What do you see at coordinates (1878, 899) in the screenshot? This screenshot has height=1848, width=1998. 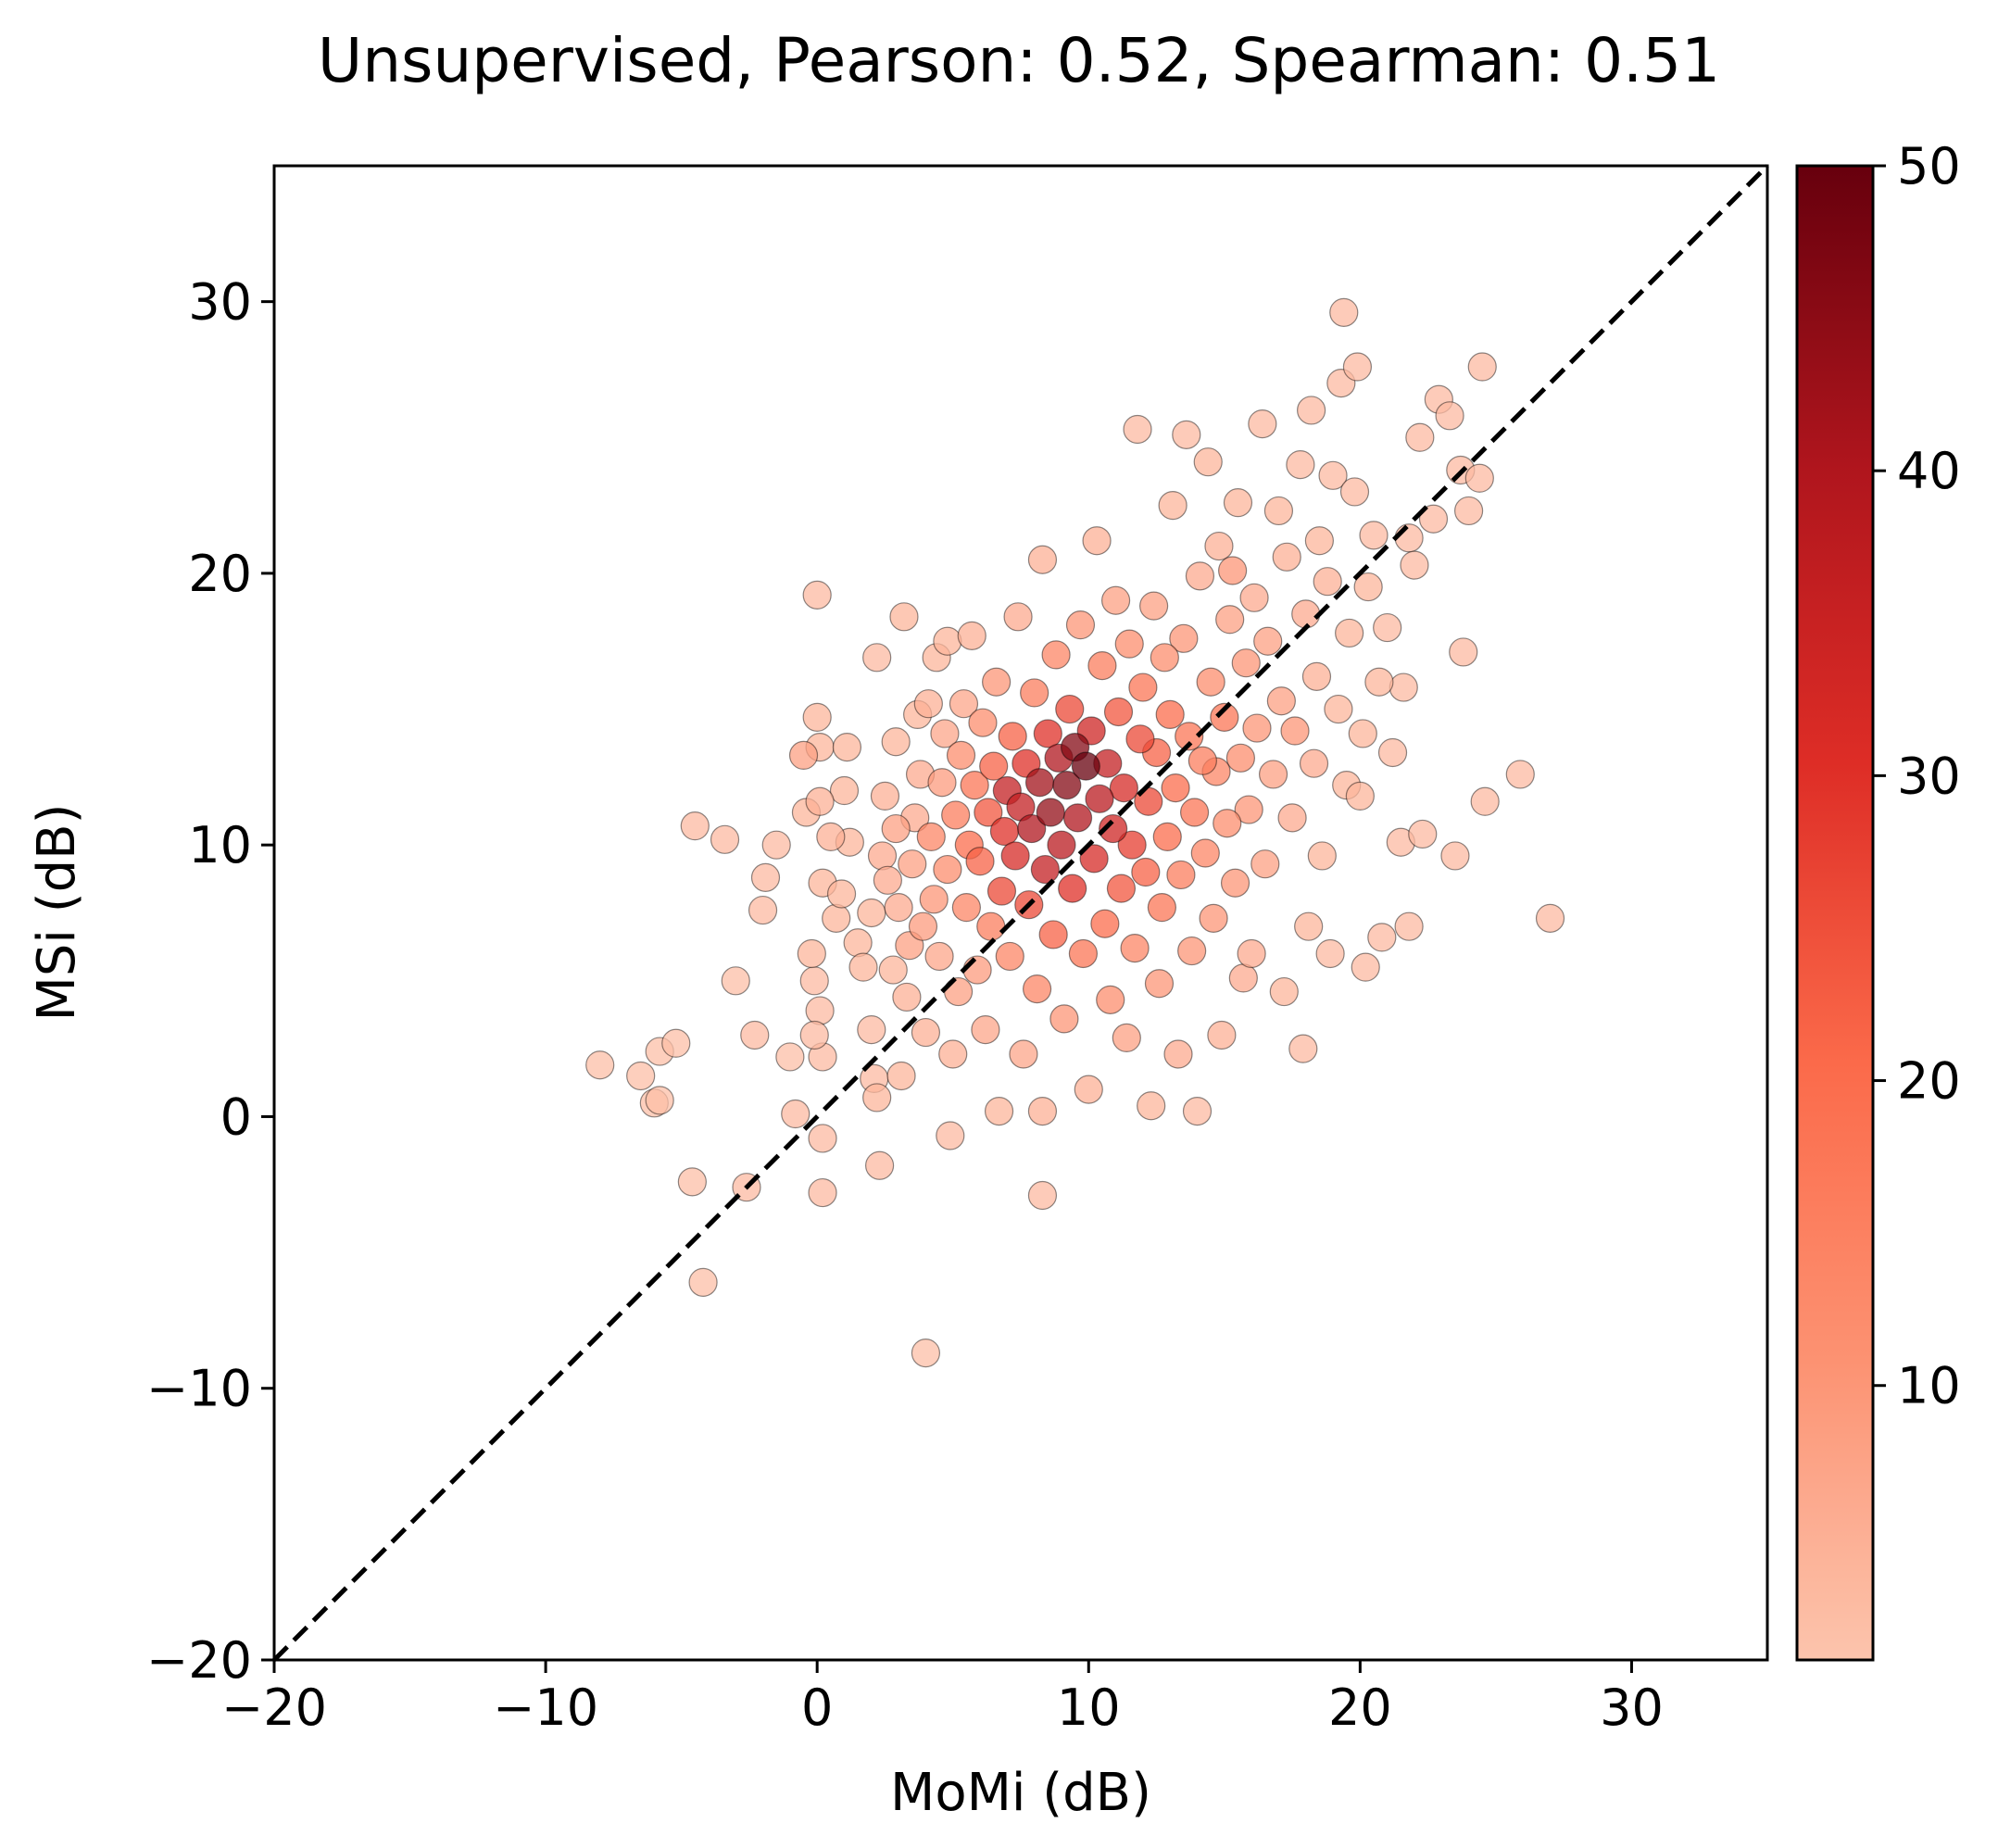 I see `colorbar: 10 20 30 40 50` at bounding box center [1878, 899].